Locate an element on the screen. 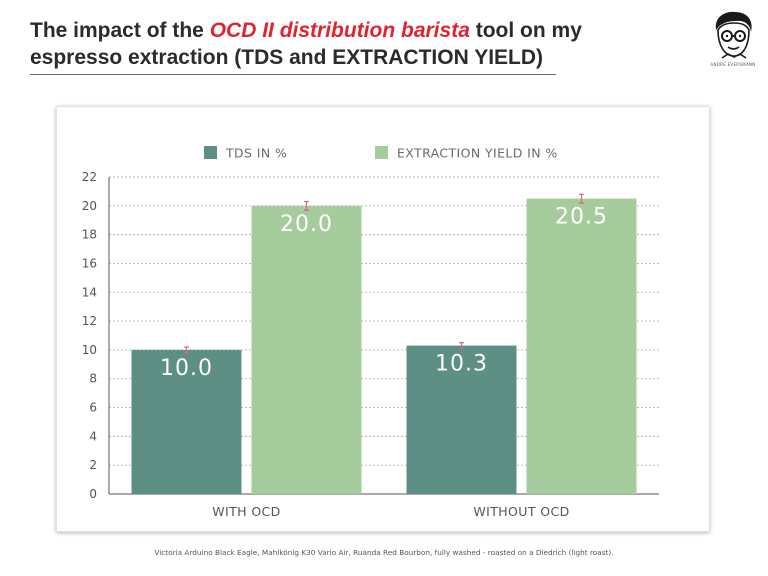 The image size is (768, 576). author-portrait-icon is located at coordinates (733, 35).